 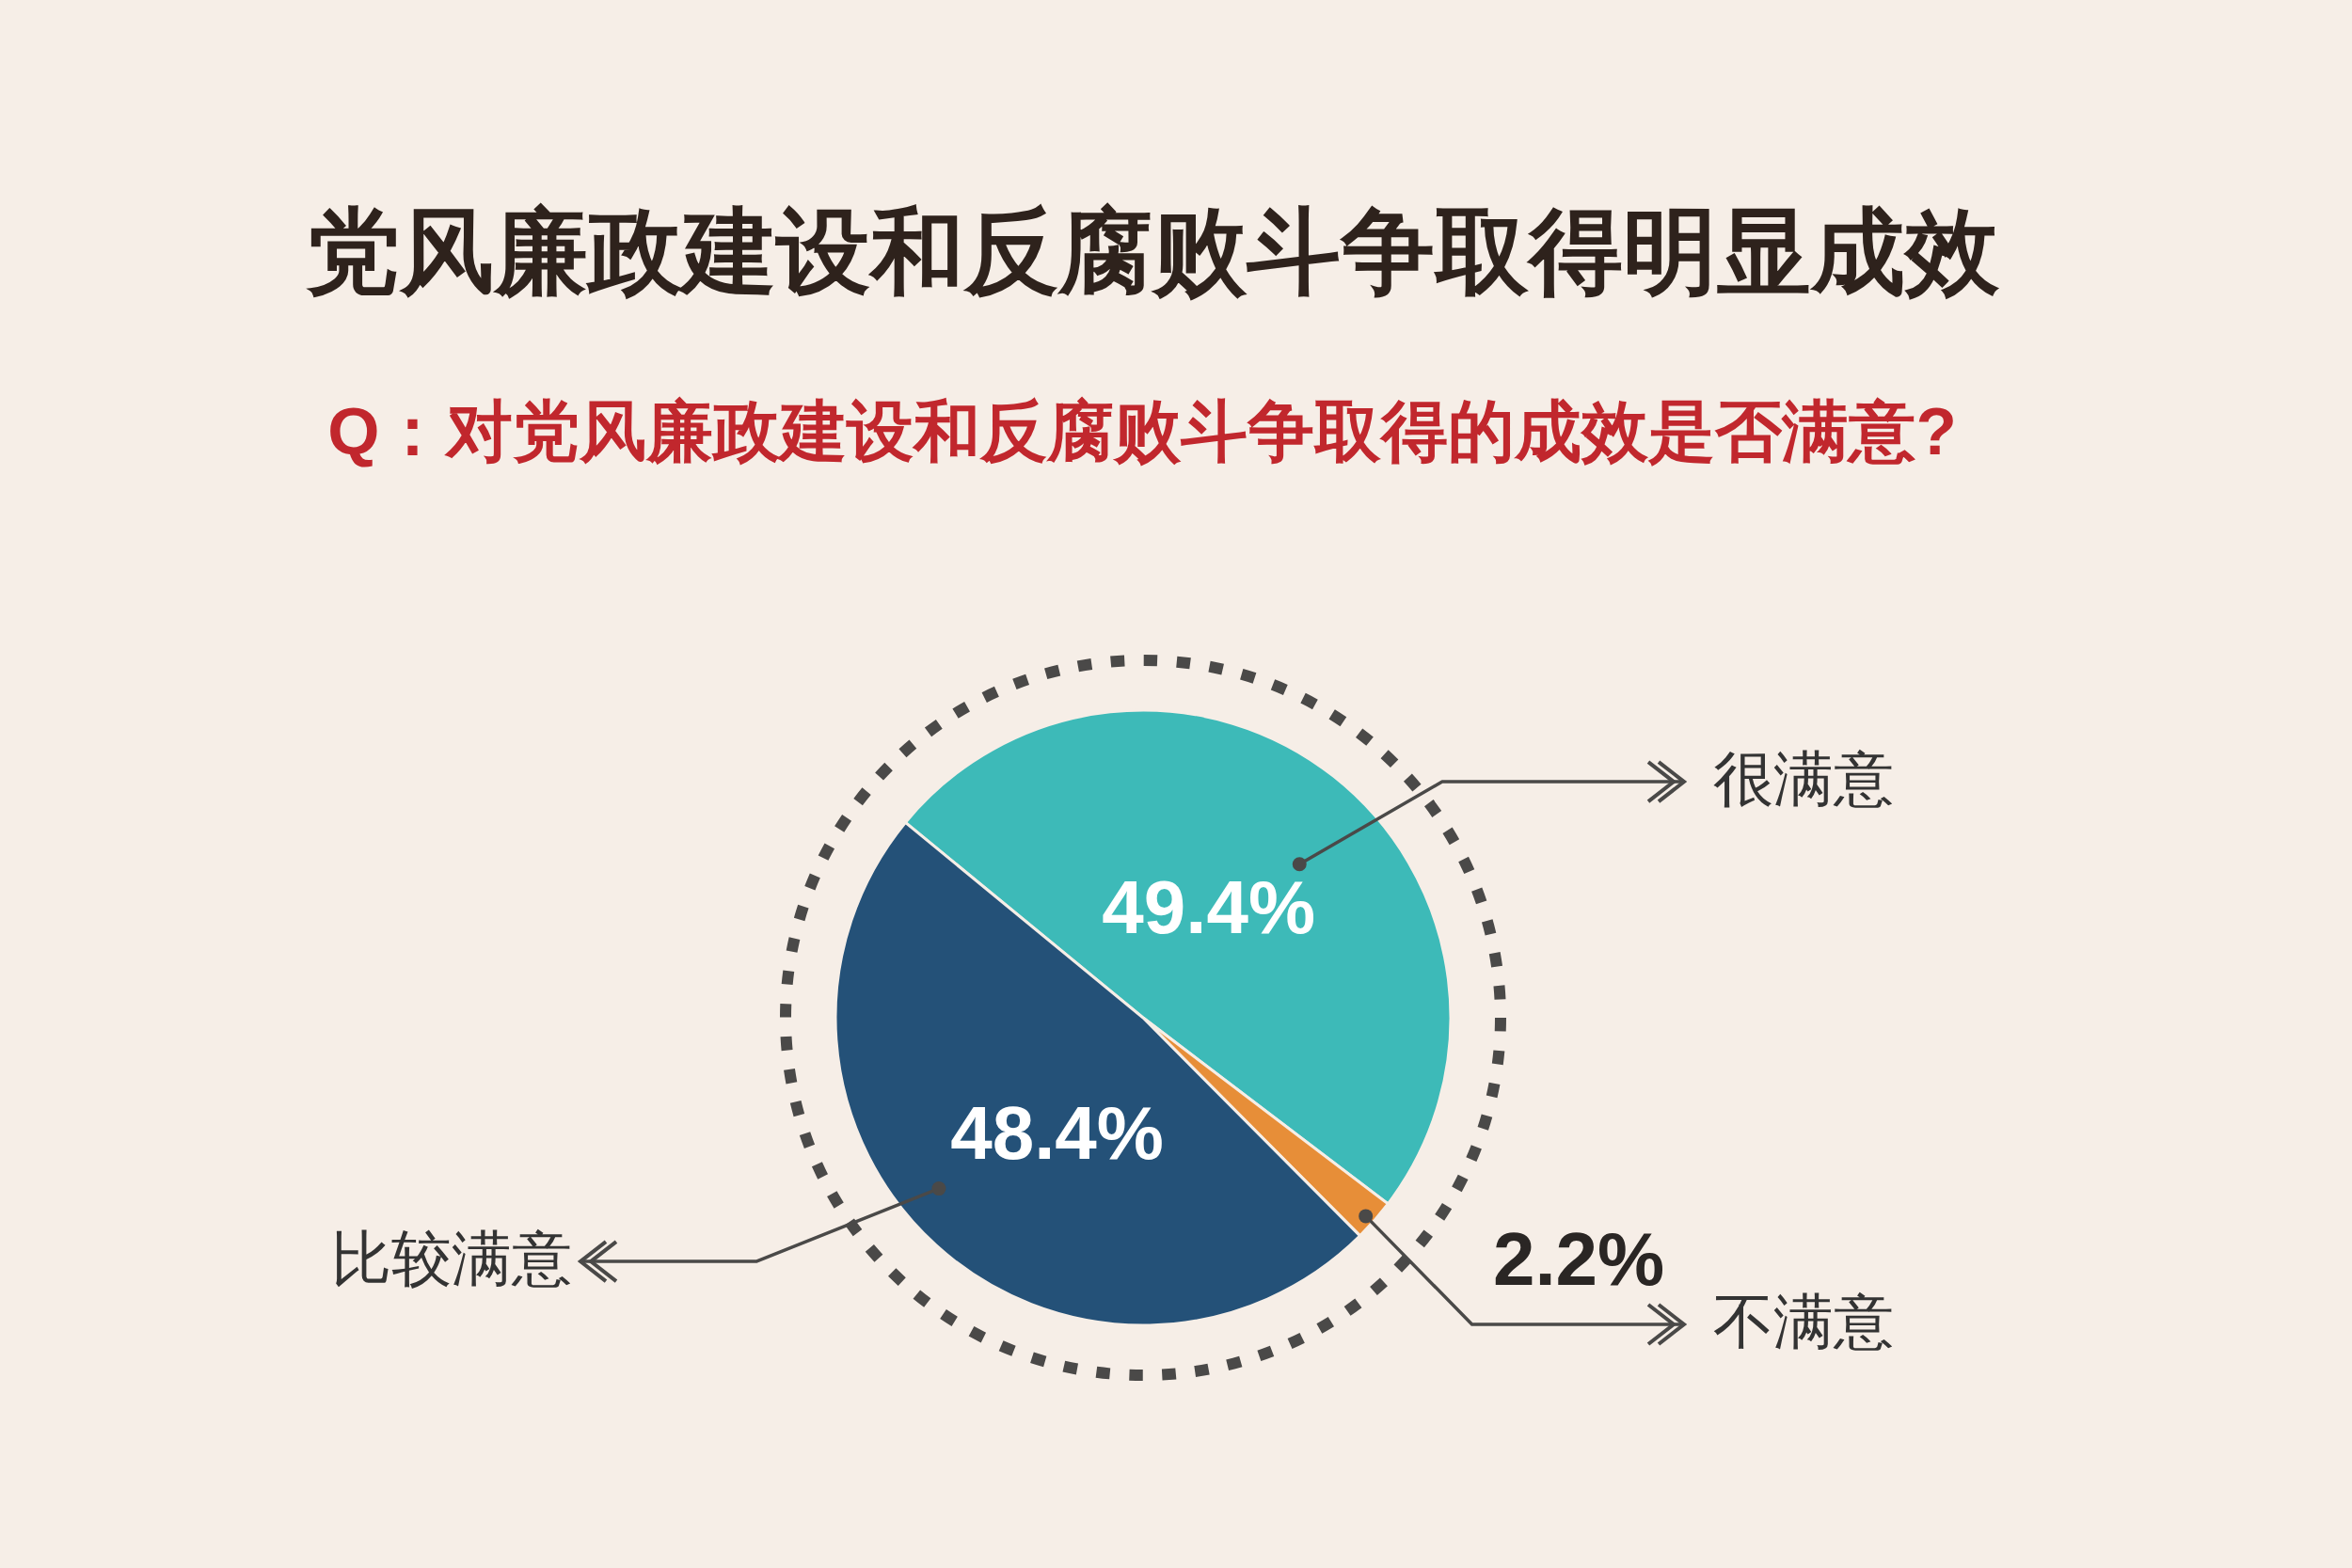 I want to click on data-label: 2.2%, so click(x=1578, y=1259).